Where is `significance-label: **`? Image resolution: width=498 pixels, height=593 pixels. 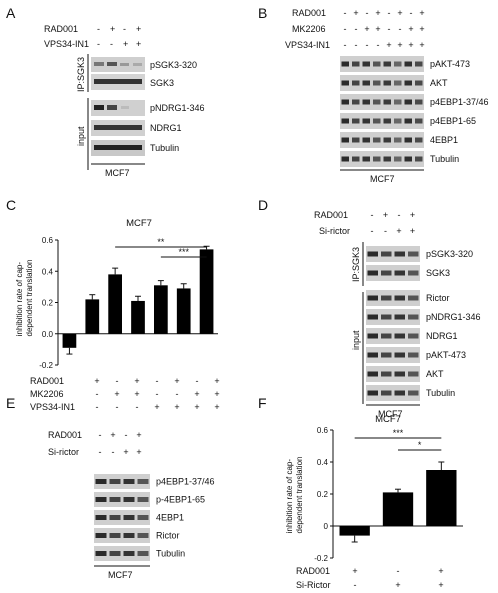 significance-label: ** is located at coordinates (161, 242).